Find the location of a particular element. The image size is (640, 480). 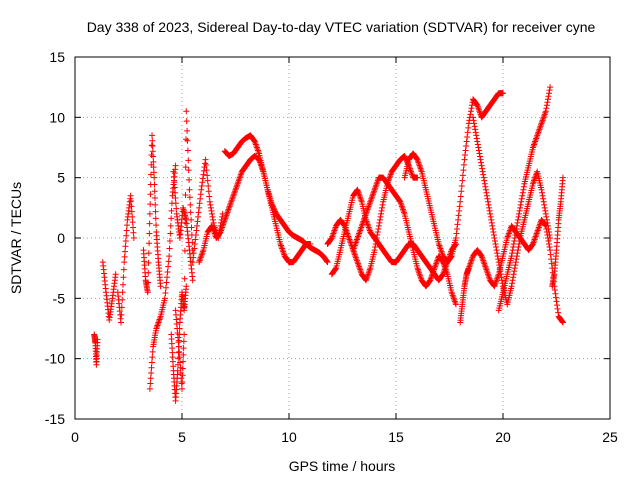

x-tick-label: 15 is located at coordinates (396, 437).